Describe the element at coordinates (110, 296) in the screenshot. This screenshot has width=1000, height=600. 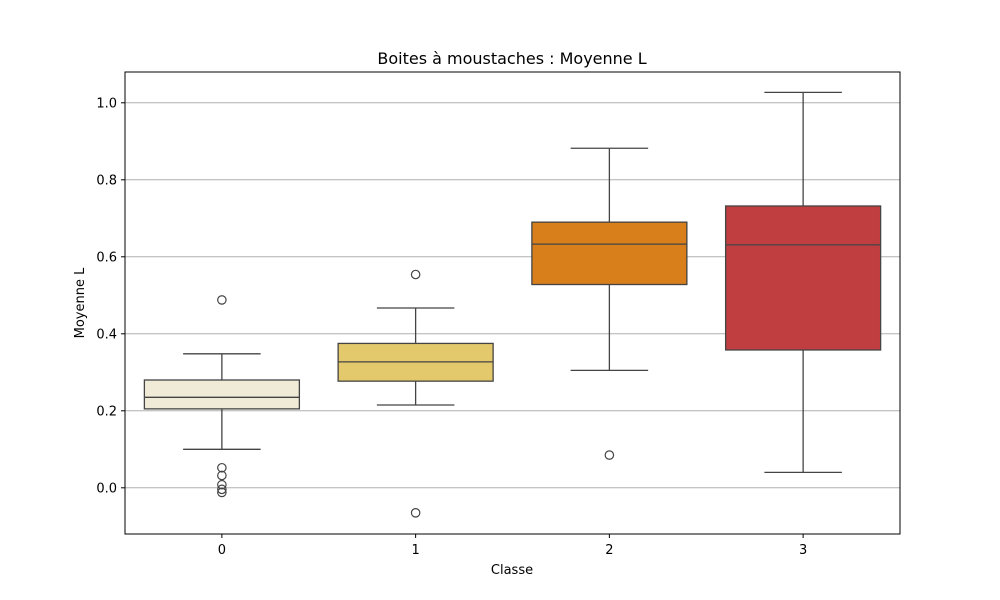
I see `y-axis-ticks: 0.0 0.2 0.4 0.6 0.8 1.0` at that location.